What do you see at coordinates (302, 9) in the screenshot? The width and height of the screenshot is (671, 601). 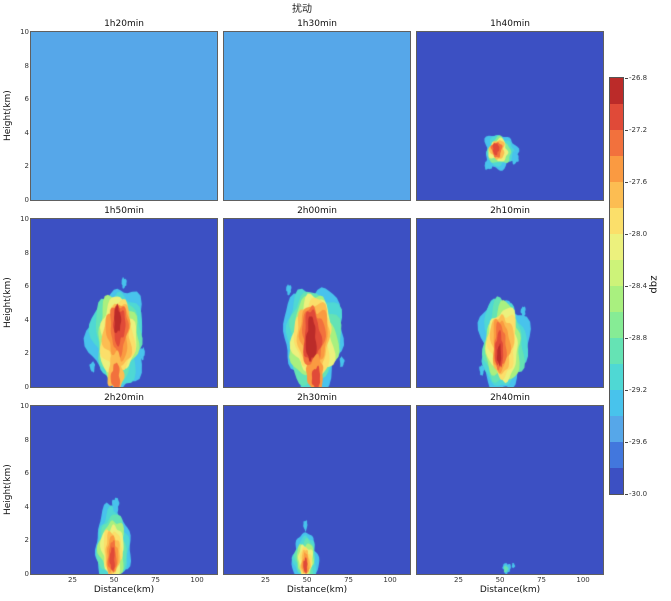 I see `figure-title: 扰动` at bounding box center [302, 9].